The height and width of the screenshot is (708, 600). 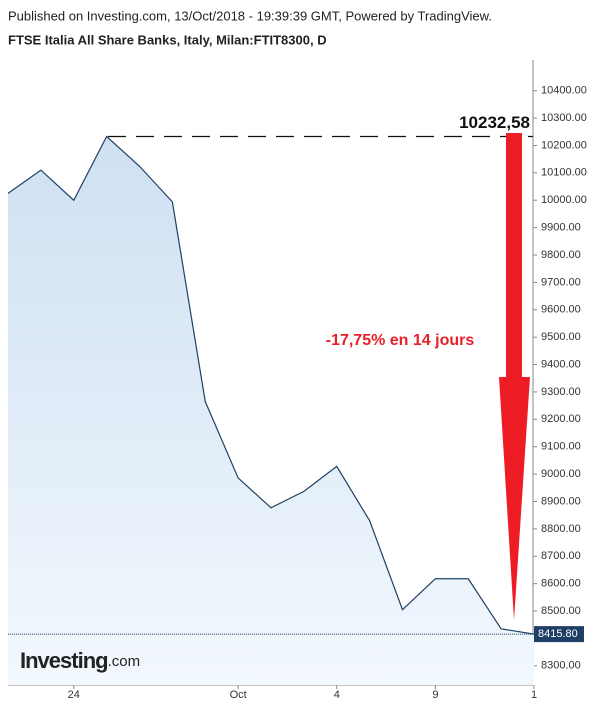 I want to click on last-price-label: 8415.80, so click(x=558, y=634).